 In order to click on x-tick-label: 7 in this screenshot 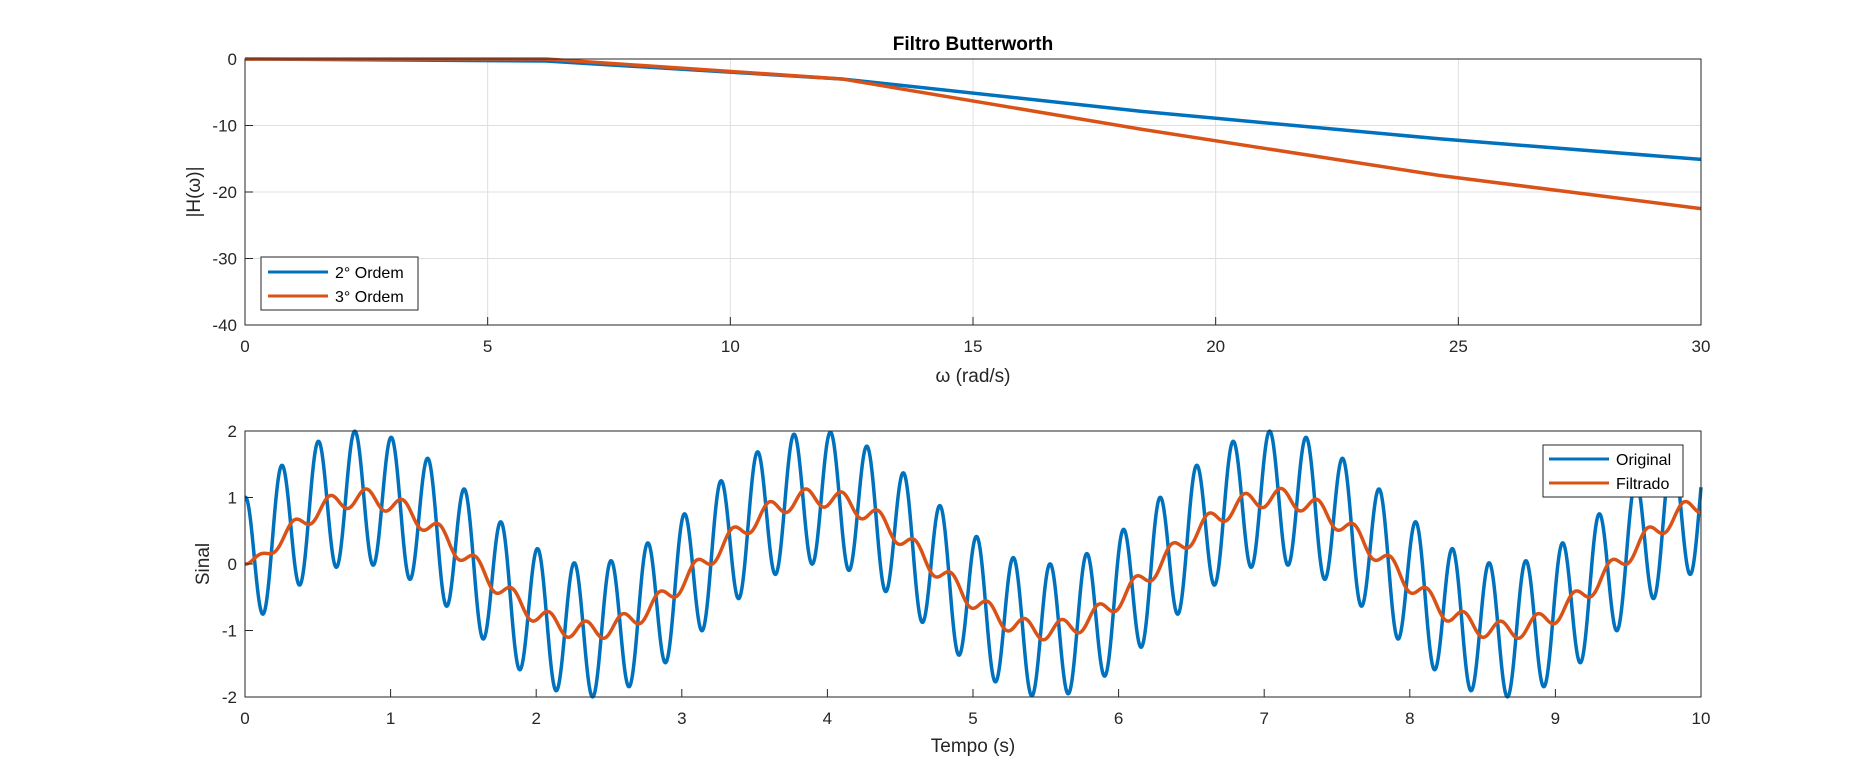, I will do `click(1263, 718)`.